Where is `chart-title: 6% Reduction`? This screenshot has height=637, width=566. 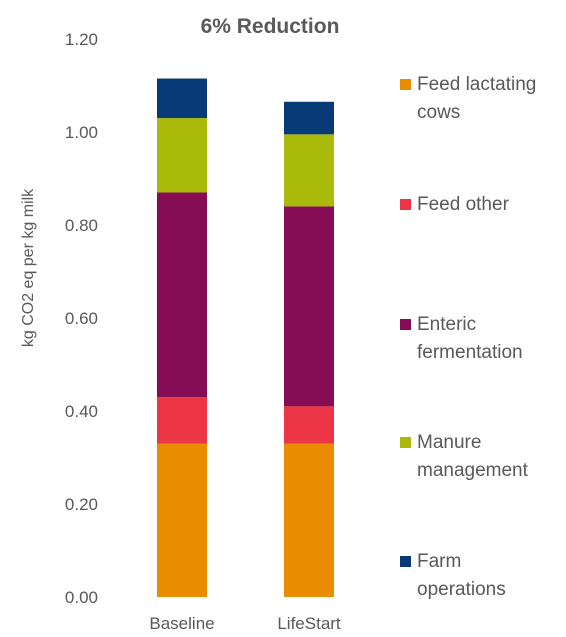 chart-title: 6% Reduction is located at coordinates (270, 26).